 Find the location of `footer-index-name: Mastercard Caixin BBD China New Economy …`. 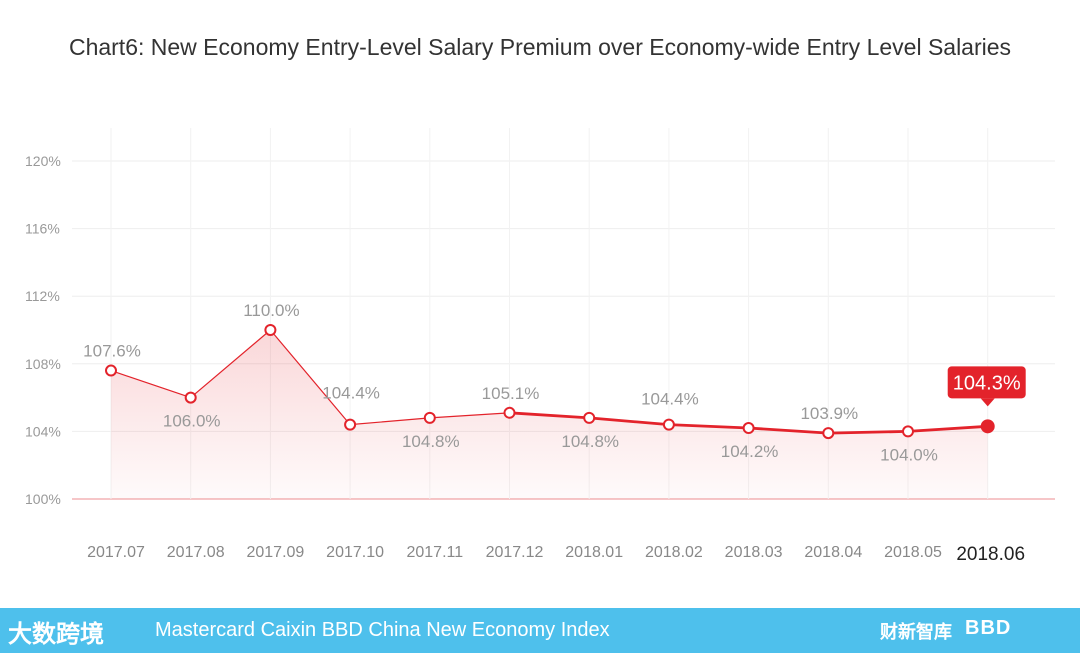

footer-index-name: Mastercard Caixin BBD China New Economy … is located at coordinates (382, 630).